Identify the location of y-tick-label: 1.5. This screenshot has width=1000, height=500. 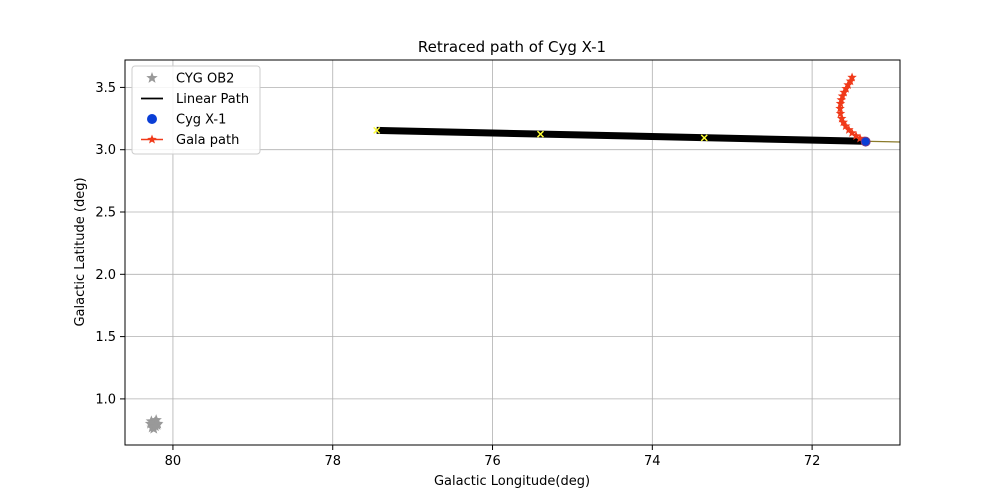
(105, 337).